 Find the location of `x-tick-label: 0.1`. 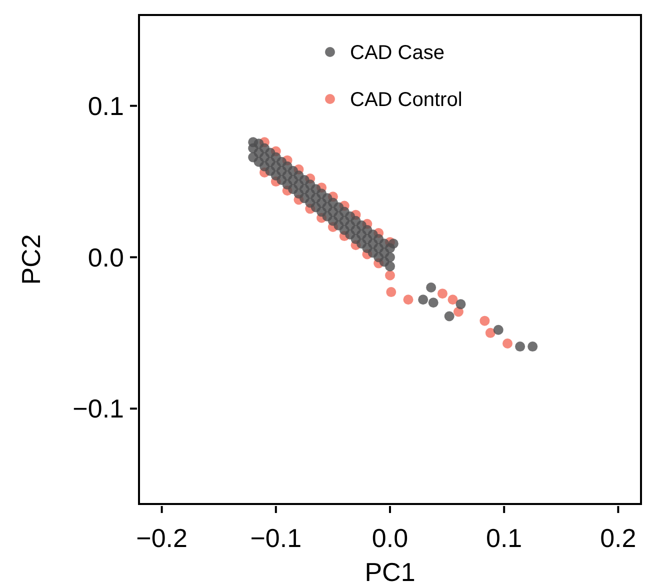

x-tick-label: 0.1 is located at coordinates (504, 538).